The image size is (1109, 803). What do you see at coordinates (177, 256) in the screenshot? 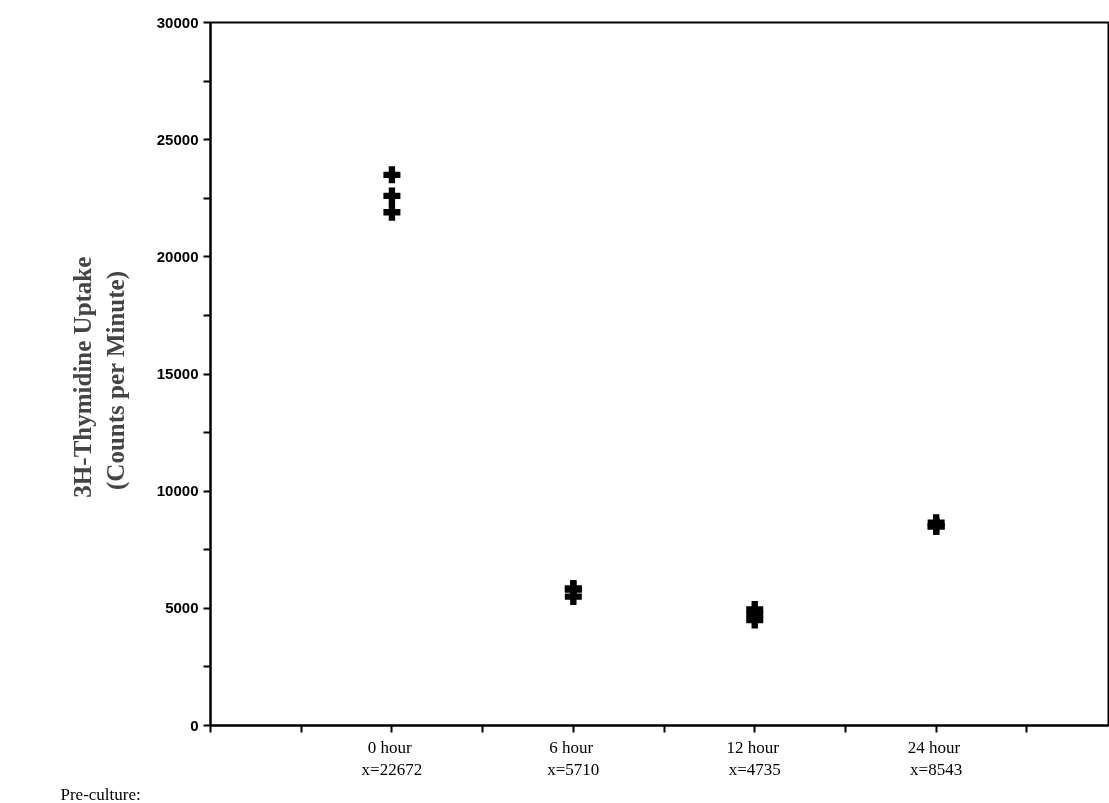
I see `y-tick-label: 20000` at bounding box center [177, 256].